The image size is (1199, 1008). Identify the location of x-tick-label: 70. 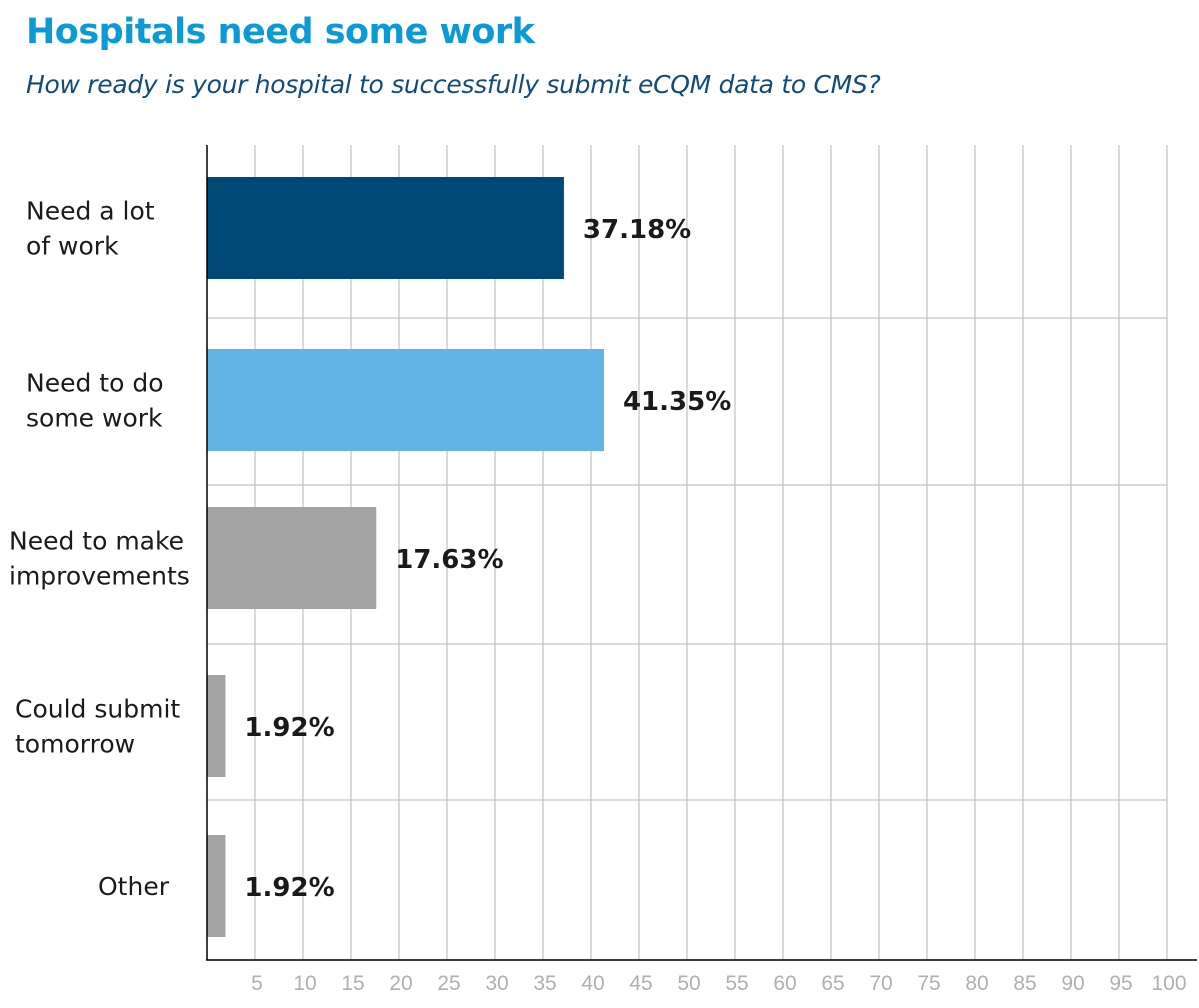
(880, 983).